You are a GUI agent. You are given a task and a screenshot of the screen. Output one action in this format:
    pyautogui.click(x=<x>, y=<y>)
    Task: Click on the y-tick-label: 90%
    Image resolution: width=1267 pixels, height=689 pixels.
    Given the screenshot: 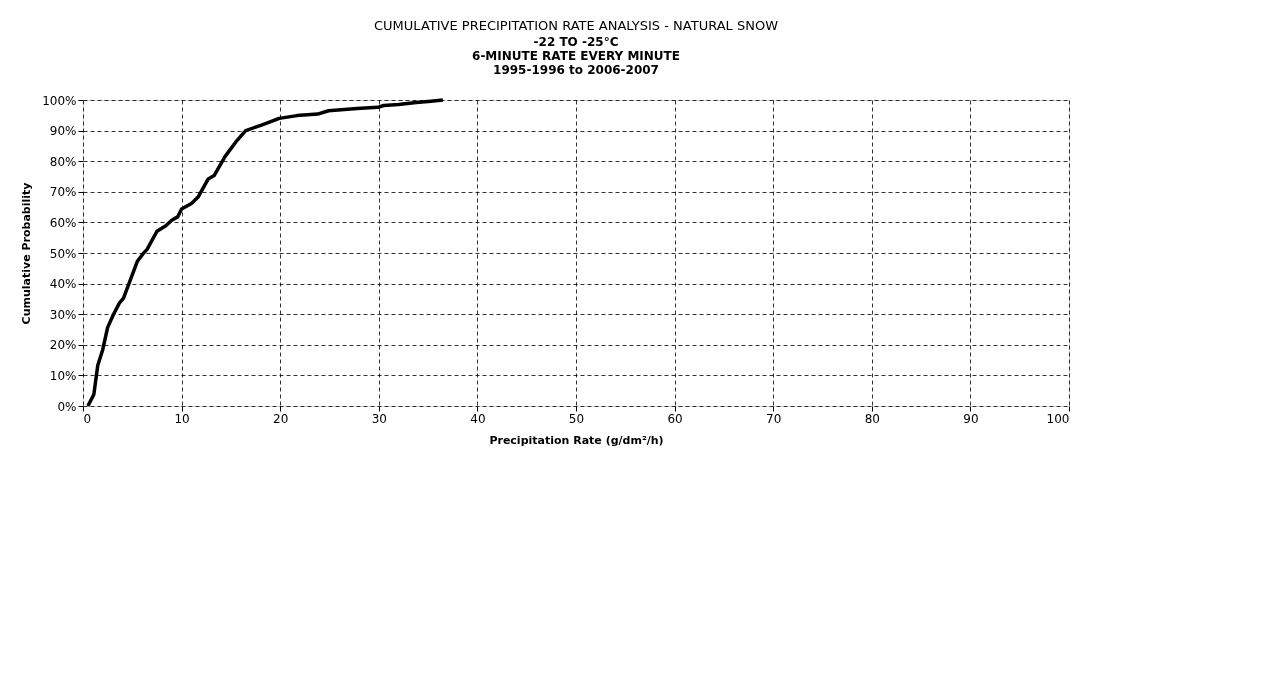 What is the action you would take?
    pyautogui.click(x=63, y=131)
    